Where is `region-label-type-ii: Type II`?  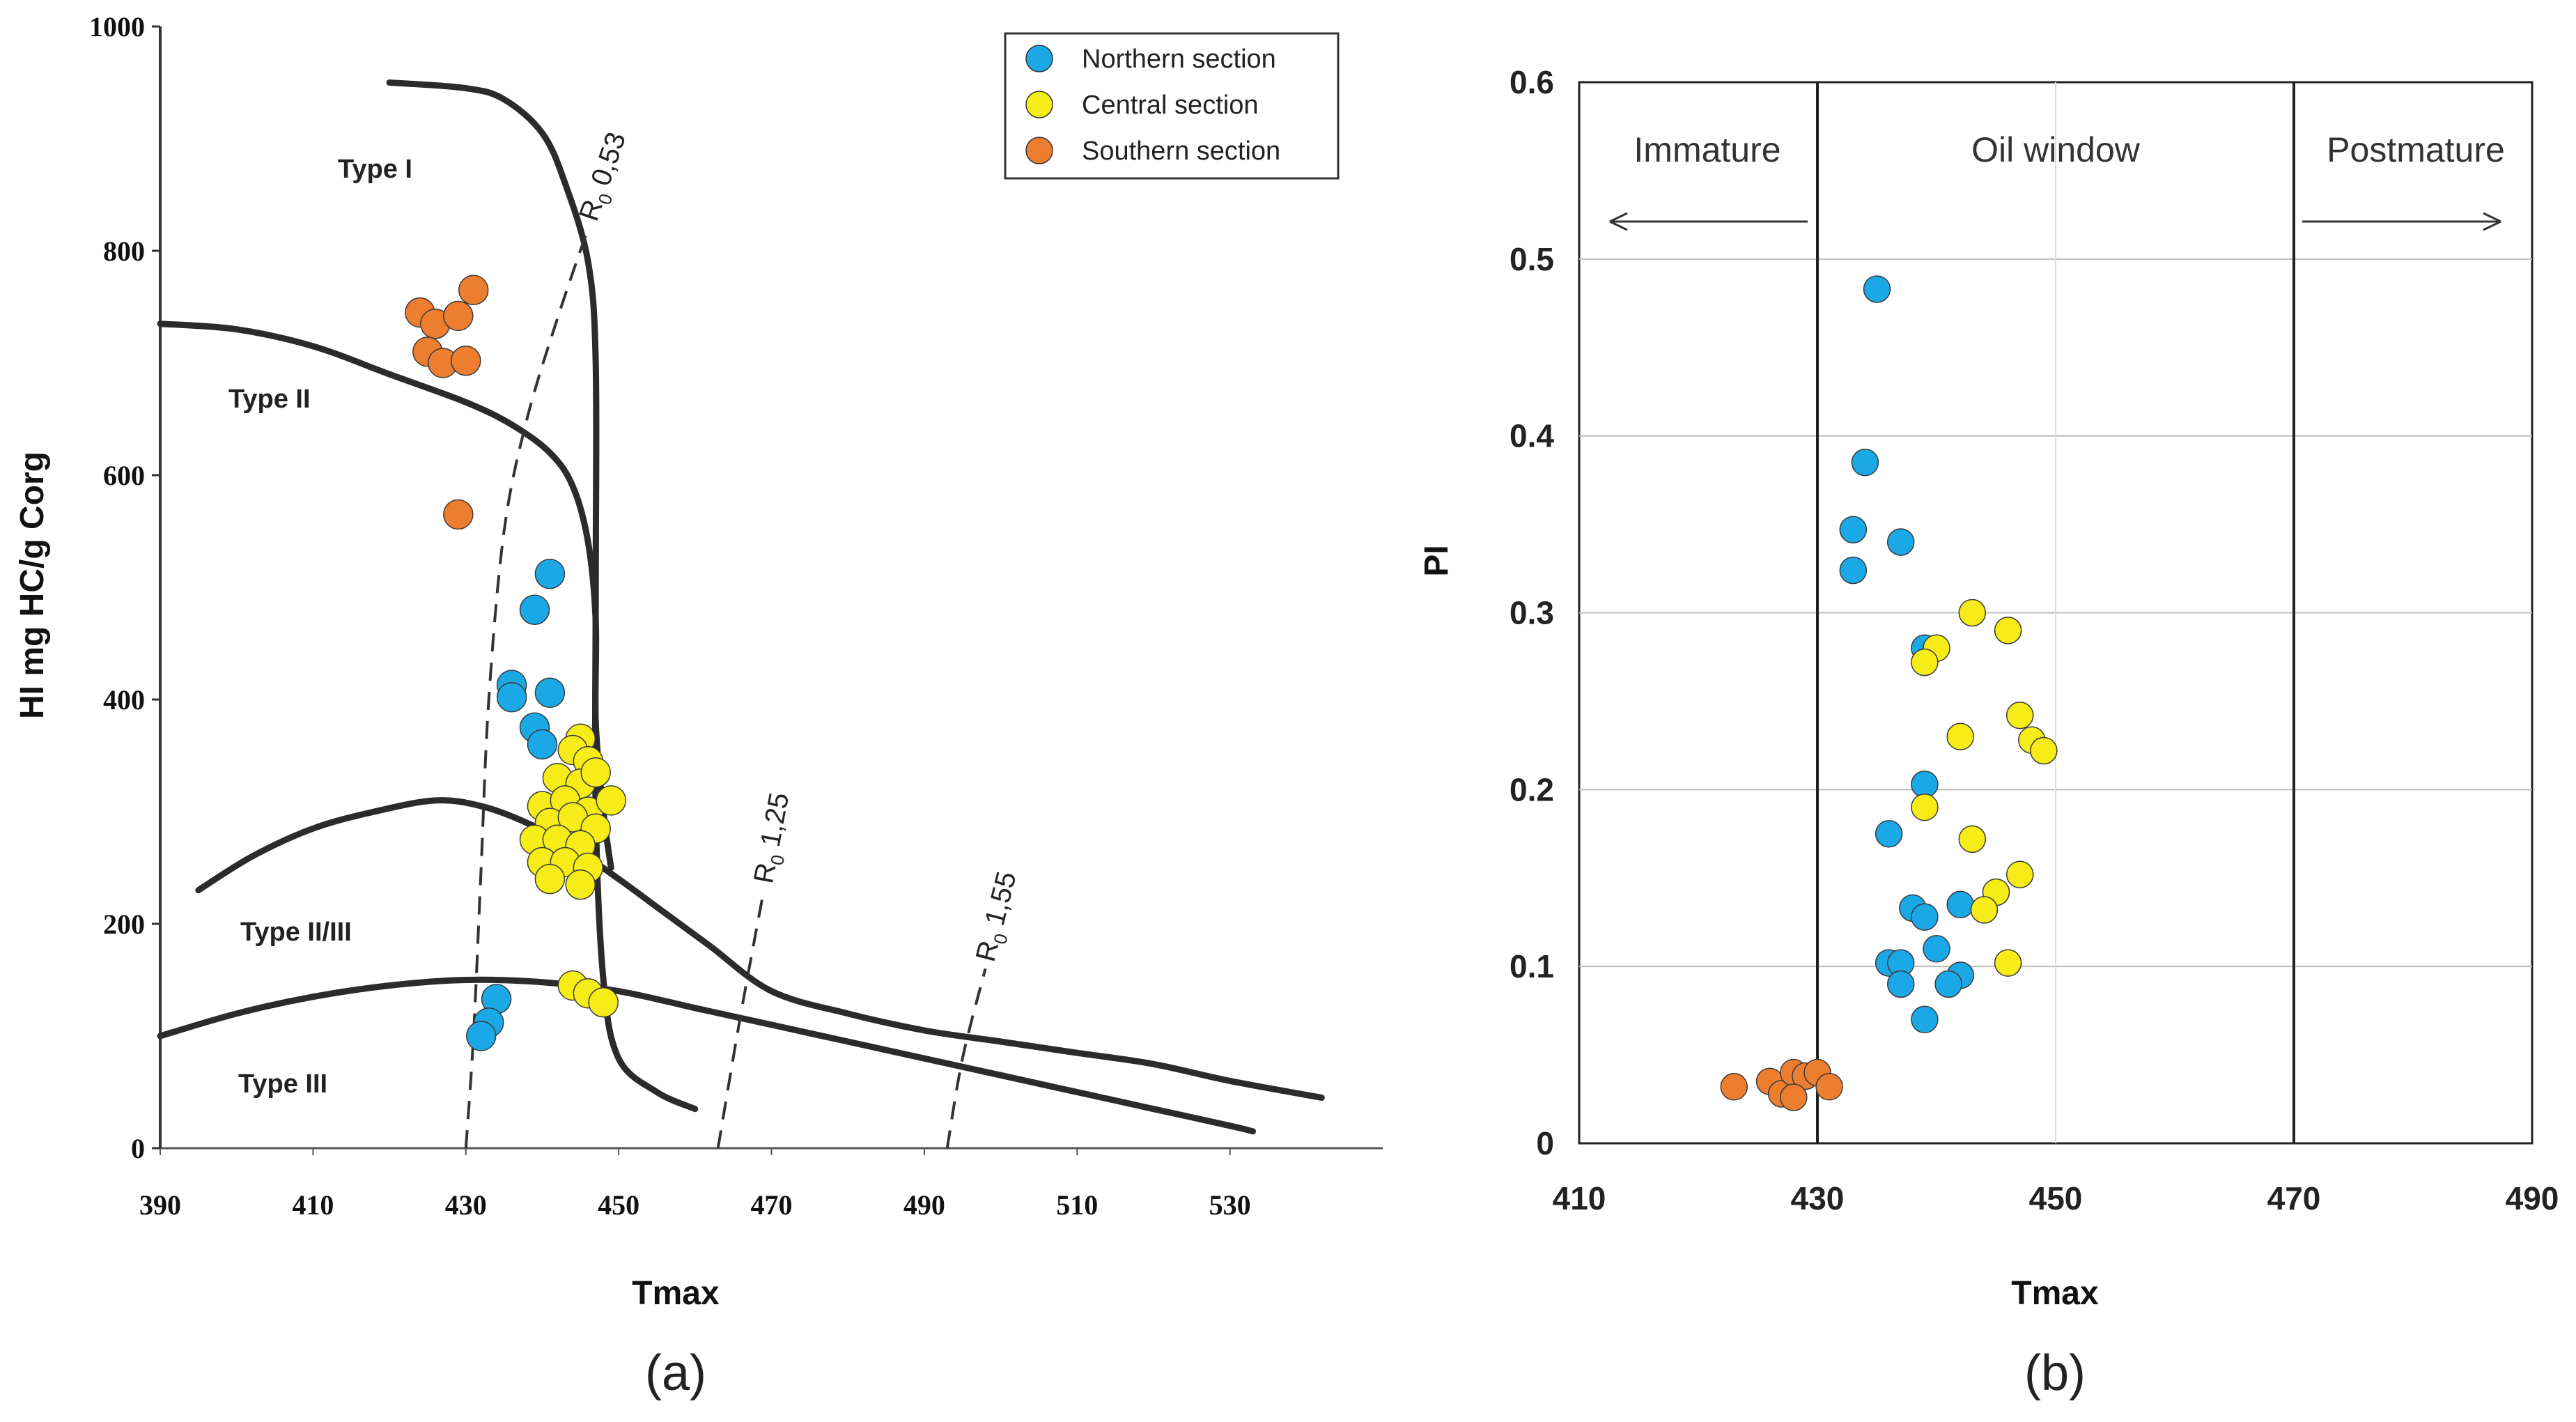
region-label-type-ii: Type II is located at coordinates (269, 399).